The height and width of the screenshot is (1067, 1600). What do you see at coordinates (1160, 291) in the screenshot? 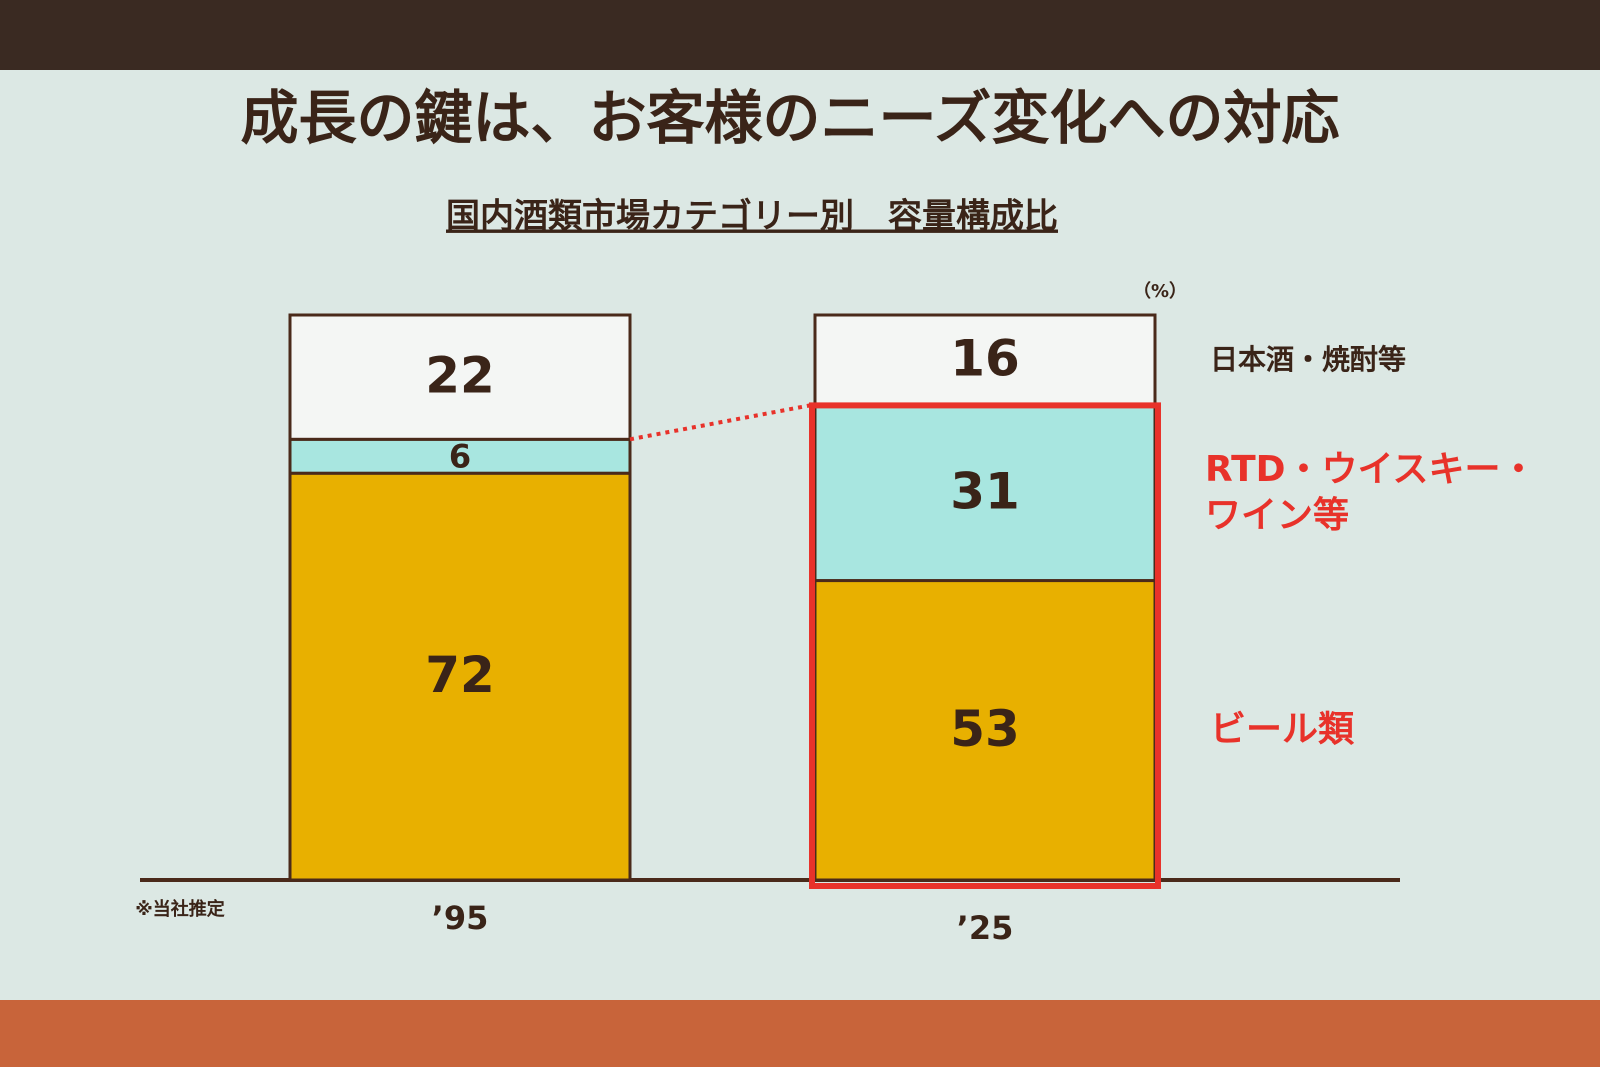
I see `unit-label: （%）` at bounding box center [1160, 291].